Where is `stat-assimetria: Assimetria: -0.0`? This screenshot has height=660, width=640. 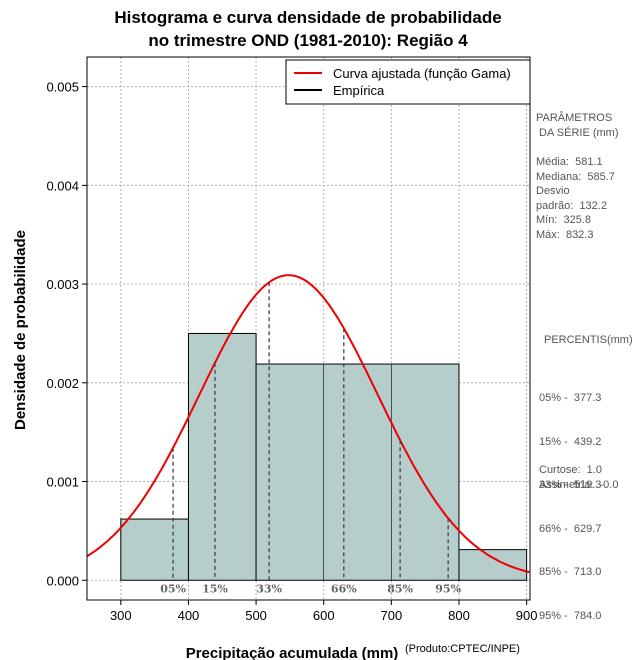 stat-assimetria: Assimetria: -0.0 is located at coordinates (579, 485).